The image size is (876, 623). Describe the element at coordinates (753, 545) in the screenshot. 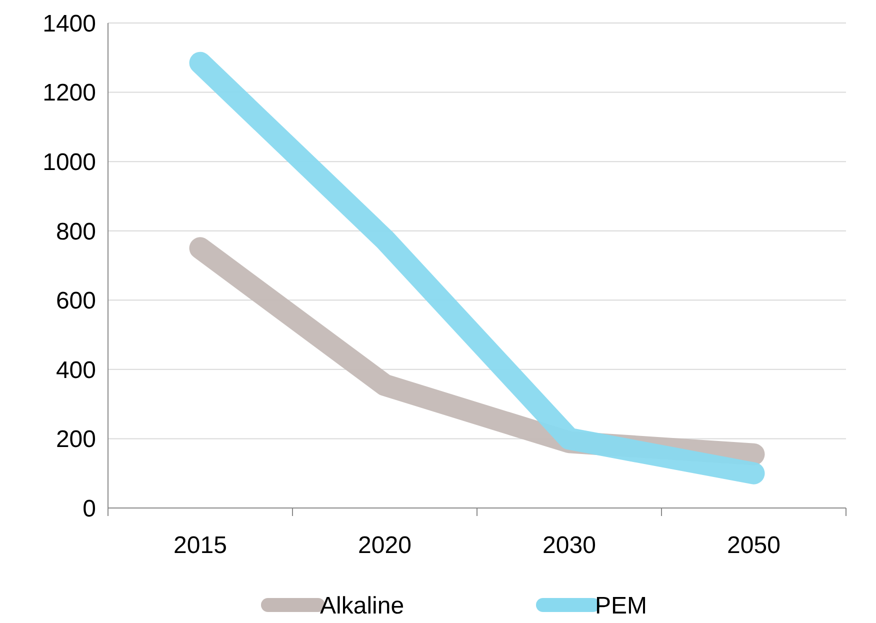

I see `x-tick-label: 2050` at that location.